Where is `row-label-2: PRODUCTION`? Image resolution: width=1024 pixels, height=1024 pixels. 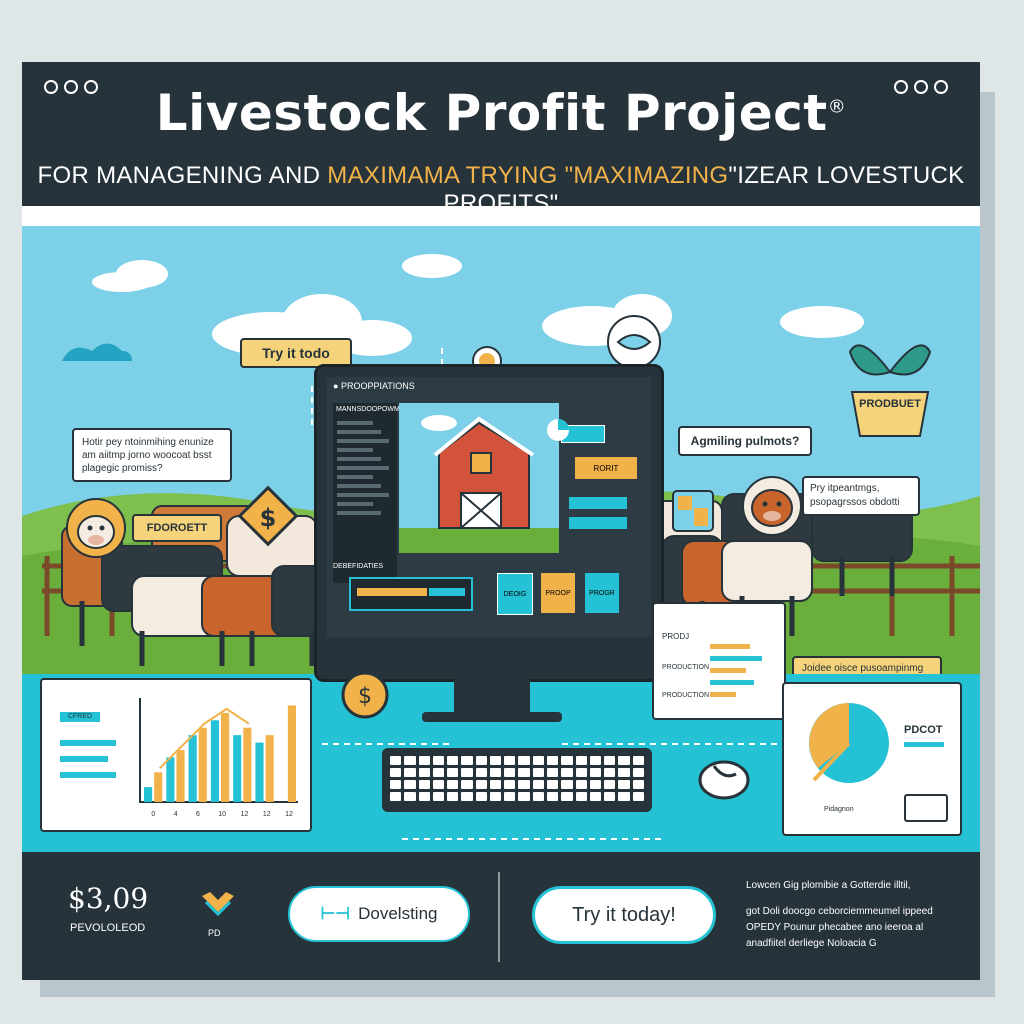 row-label-2: PRODUCTION is located at coordinates (686, 667).